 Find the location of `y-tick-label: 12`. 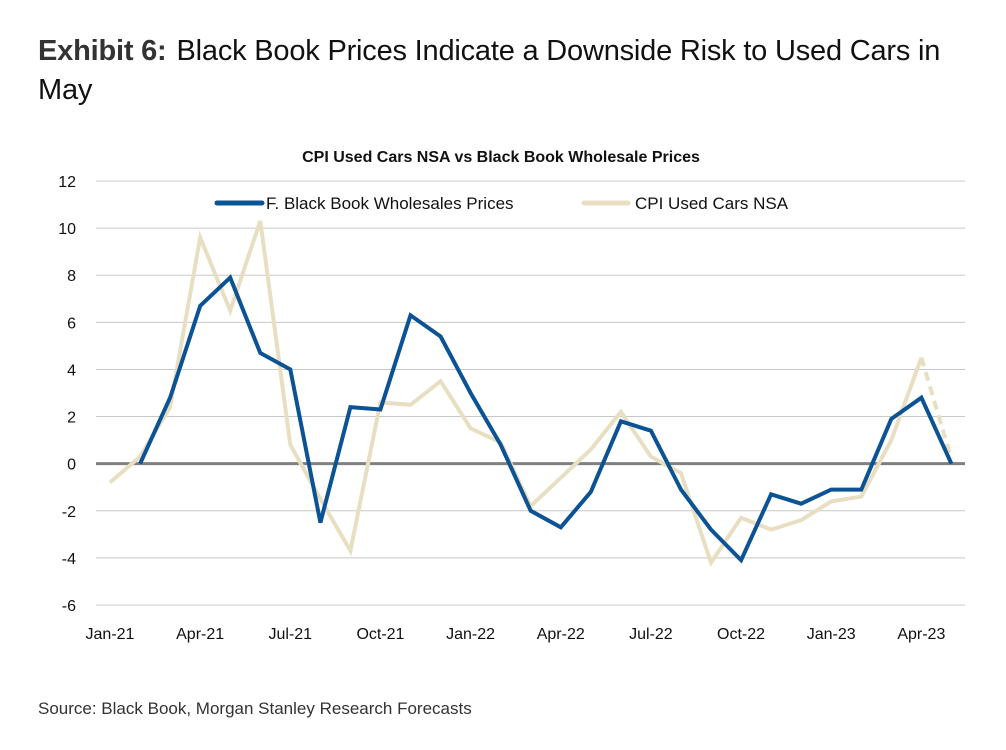

y-tick-label: 12 is located at coordinates (67, 182).